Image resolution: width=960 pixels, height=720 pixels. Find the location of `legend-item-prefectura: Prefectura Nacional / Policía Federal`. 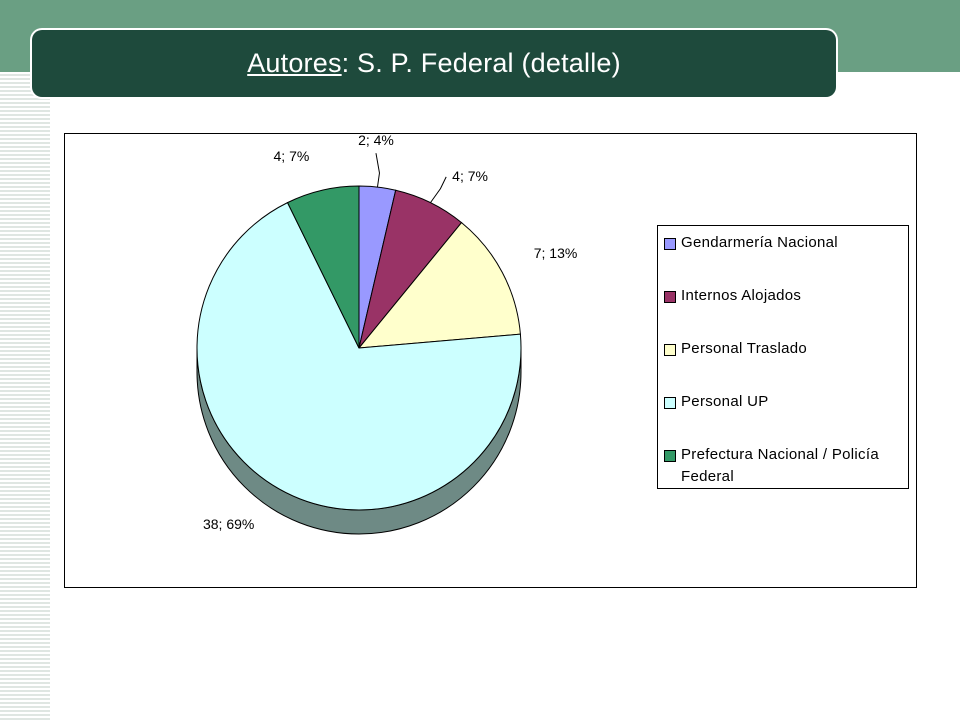

legend-item-prefectura: Prefectura Nacional / Policía Federal is located at coordinates (786, 466).